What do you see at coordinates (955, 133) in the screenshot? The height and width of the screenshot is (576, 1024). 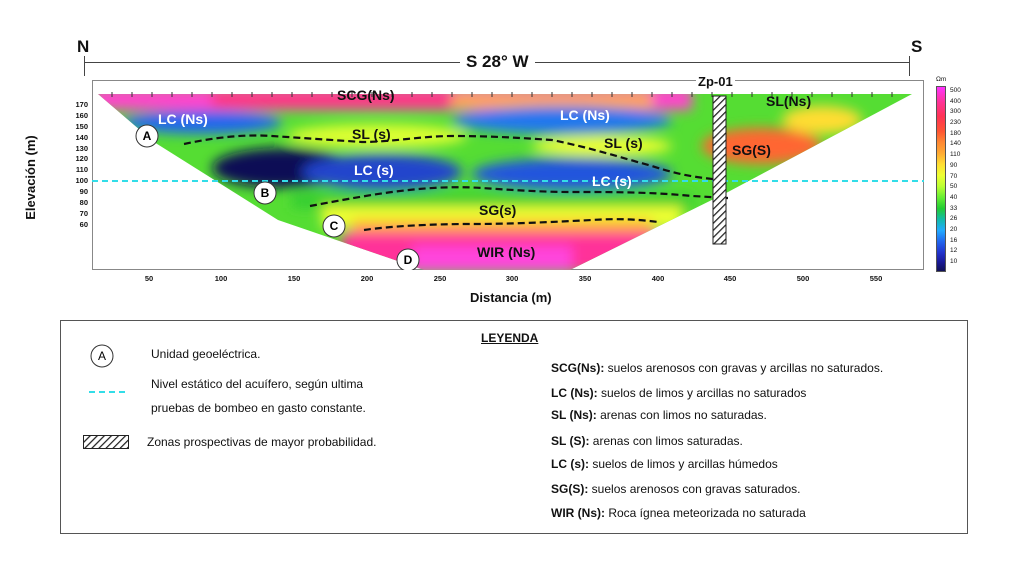 I see `scale-value: 180` at bounding box center [955, 133].